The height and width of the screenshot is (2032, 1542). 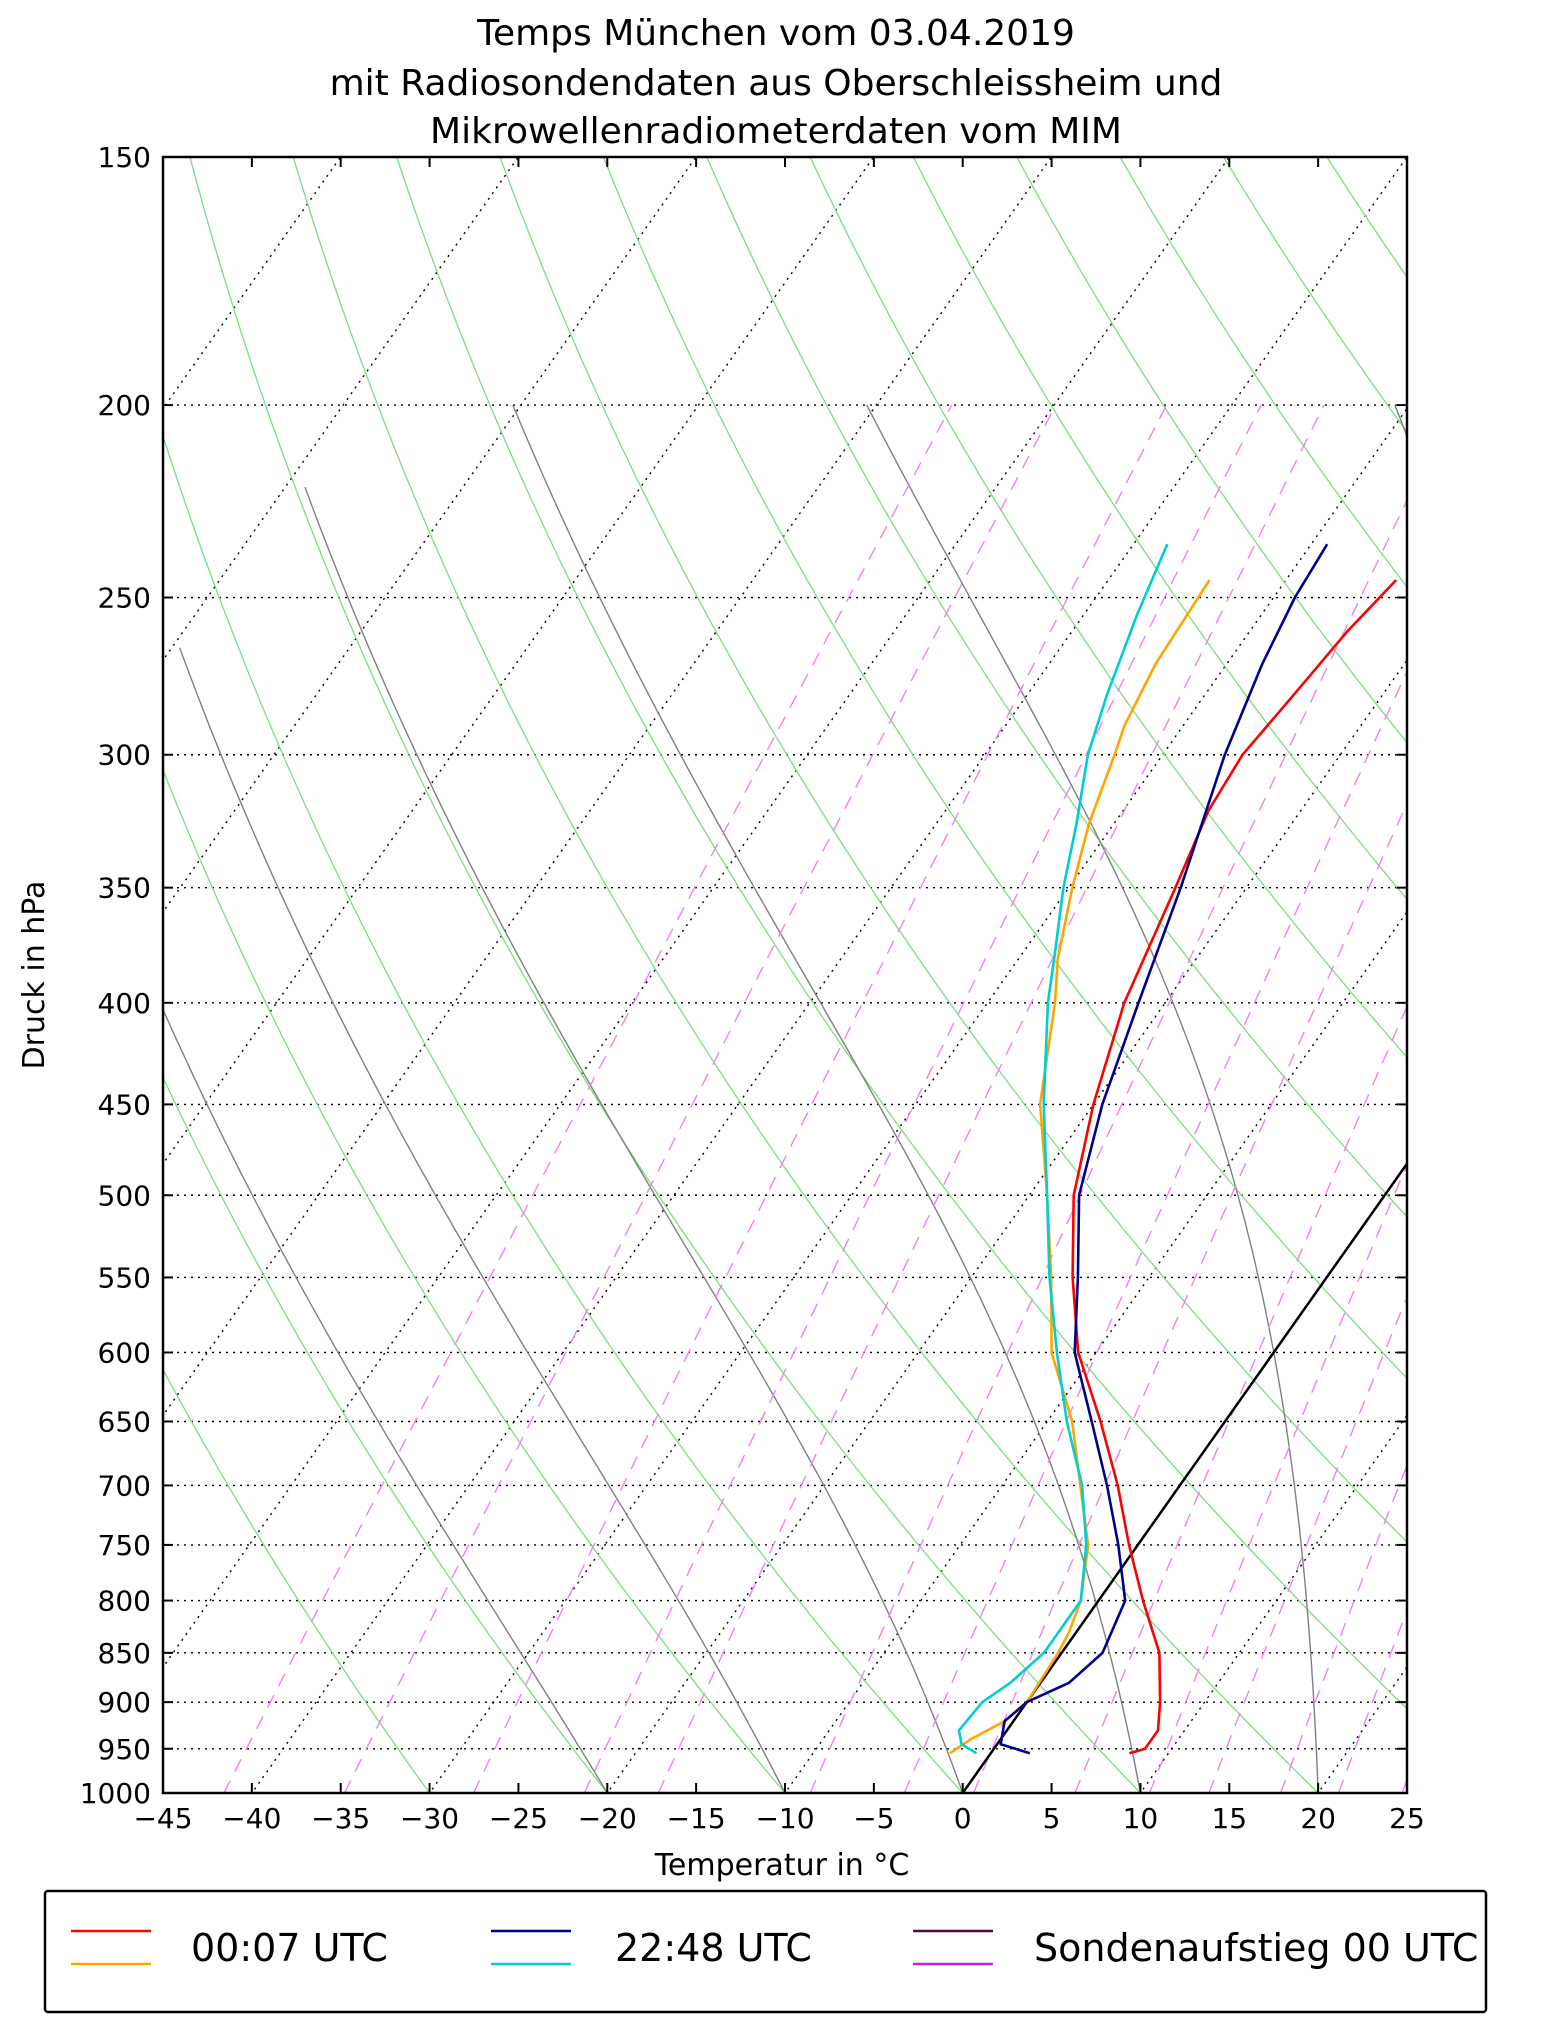 What do you see at coordinates (1404, 1785) in the screenshot?
I see `mixing-ratio-0.02` at bounding box center [1404, 1785].